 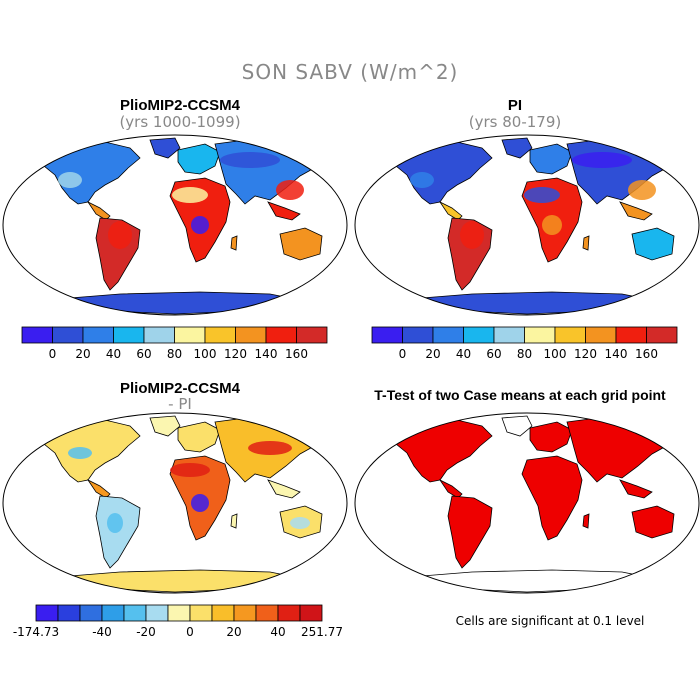 I want to click on colorbar-tick-label: 20, so click(x=82, y=354).